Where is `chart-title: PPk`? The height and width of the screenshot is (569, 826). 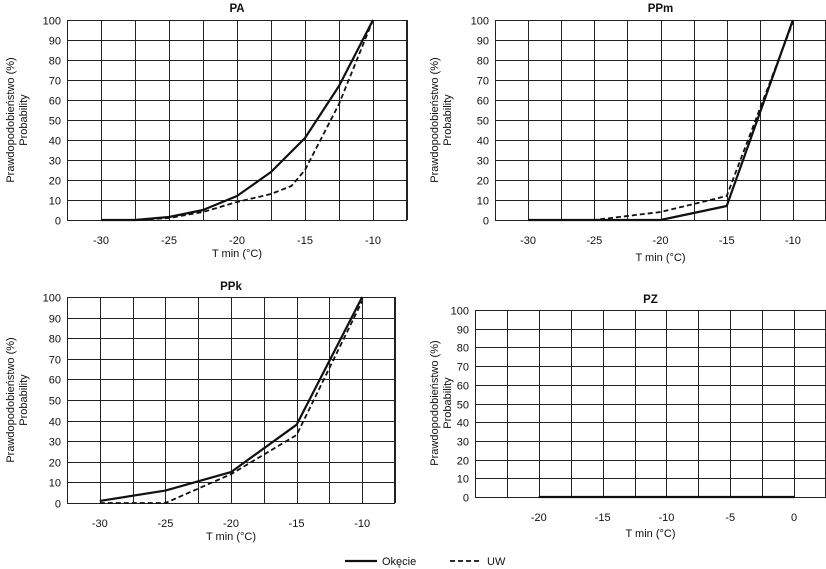 chart-title: PPk is located at coordinates (231, 287).